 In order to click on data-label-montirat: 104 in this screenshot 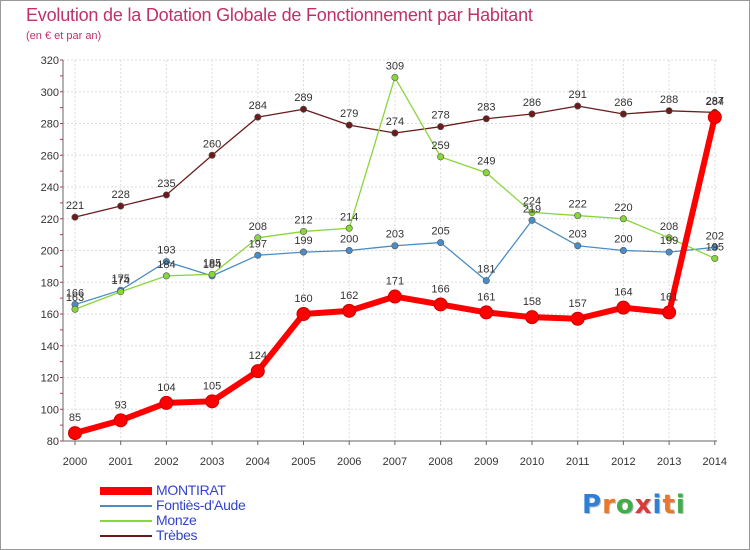, I will do `click(166, 388)`.